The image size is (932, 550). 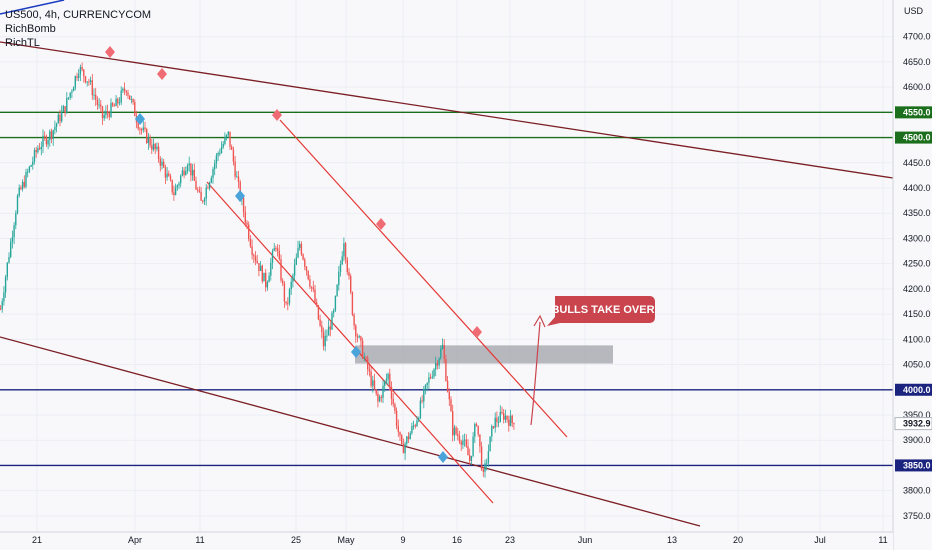 What do you see at coordinates (22, 43) in the screenshot?
I see `indicator-richtl: RichTL` at bounding box center [22, 43].